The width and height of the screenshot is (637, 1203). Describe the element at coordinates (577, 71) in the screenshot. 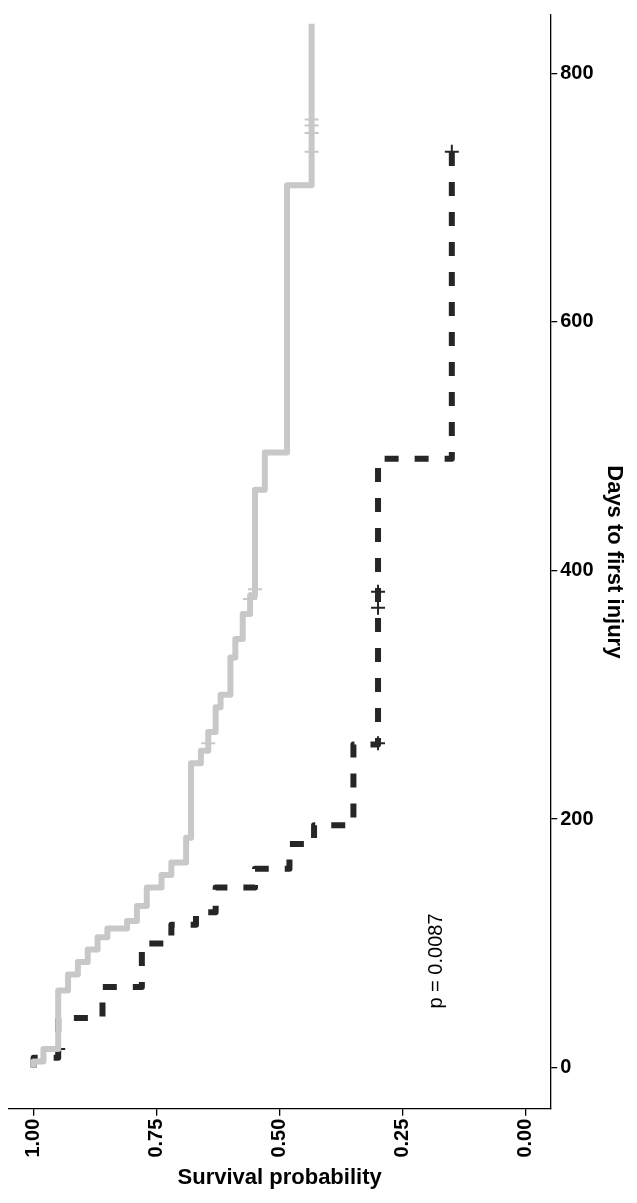

I see `y-tick-label: 800` at that location.